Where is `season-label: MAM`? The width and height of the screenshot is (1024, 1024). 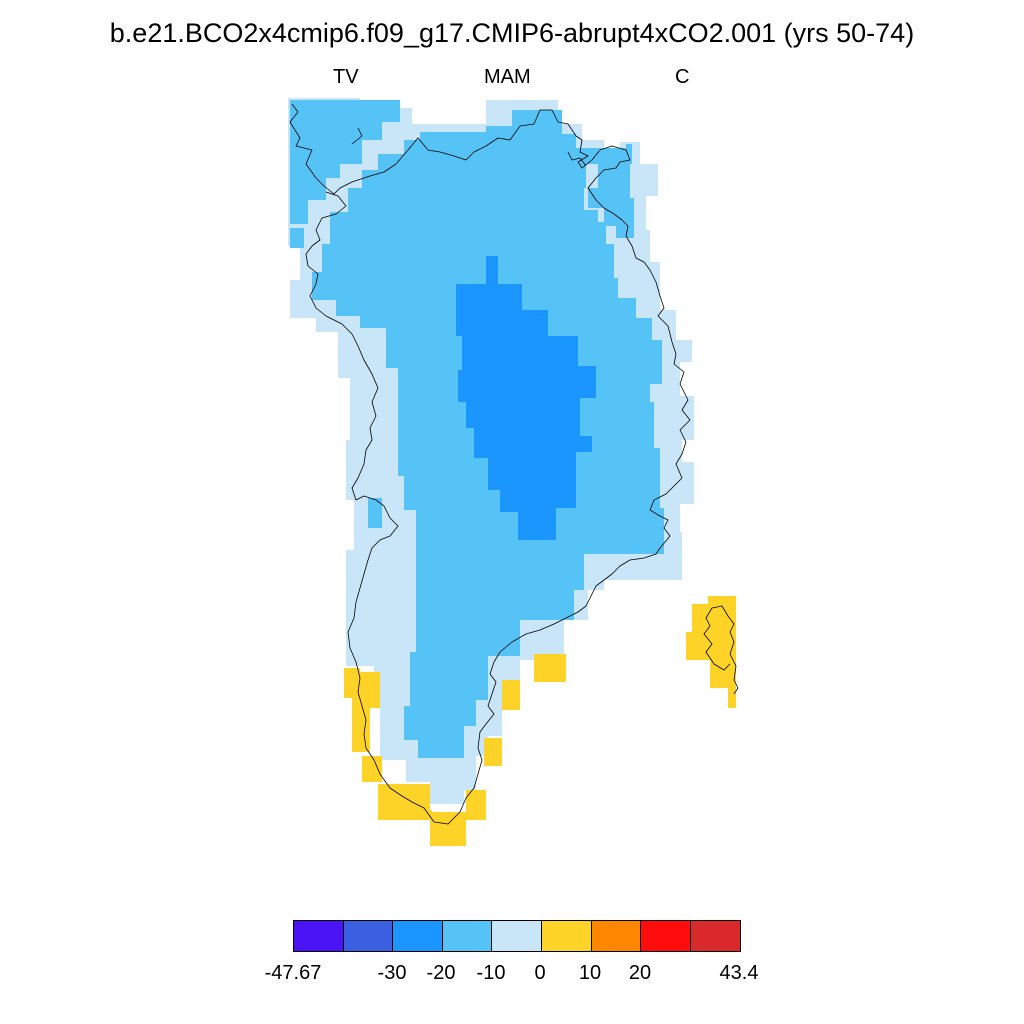 season-label: MAM is located at coordinates (507, 77).